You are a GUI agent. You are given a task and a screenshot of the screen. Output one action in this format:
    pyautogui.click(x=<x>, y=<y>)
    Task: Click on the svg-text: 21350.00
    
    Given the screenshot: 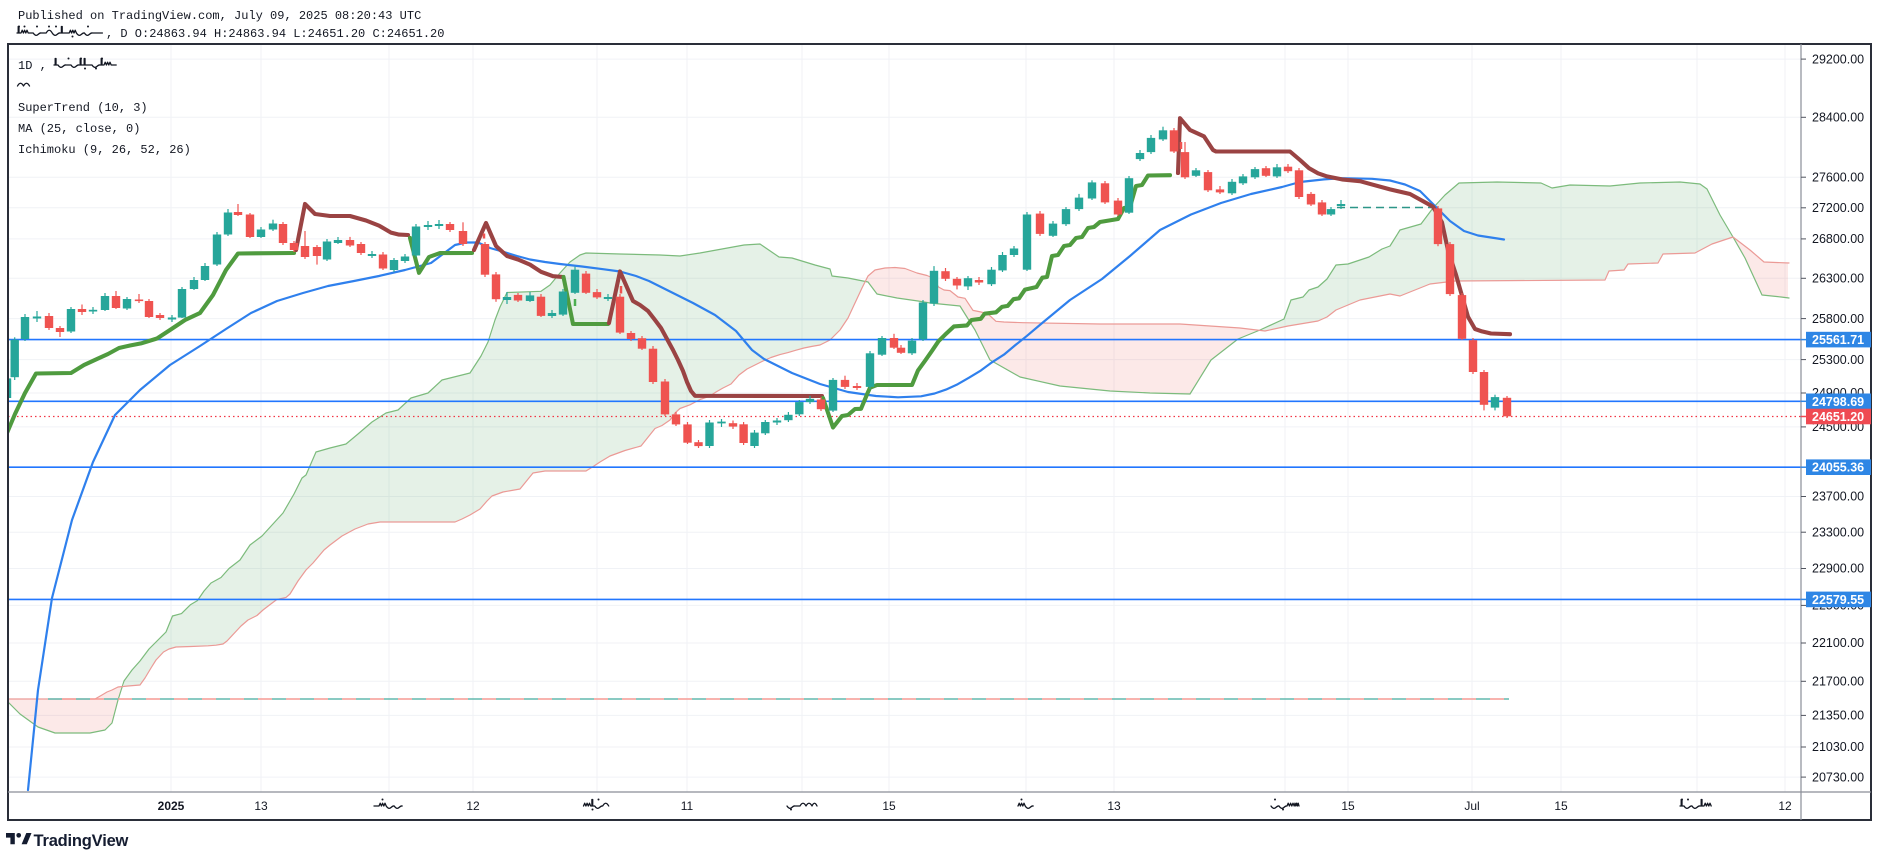 What is the action you would take?
    pyautogui.click(x=1838, y=716)
    